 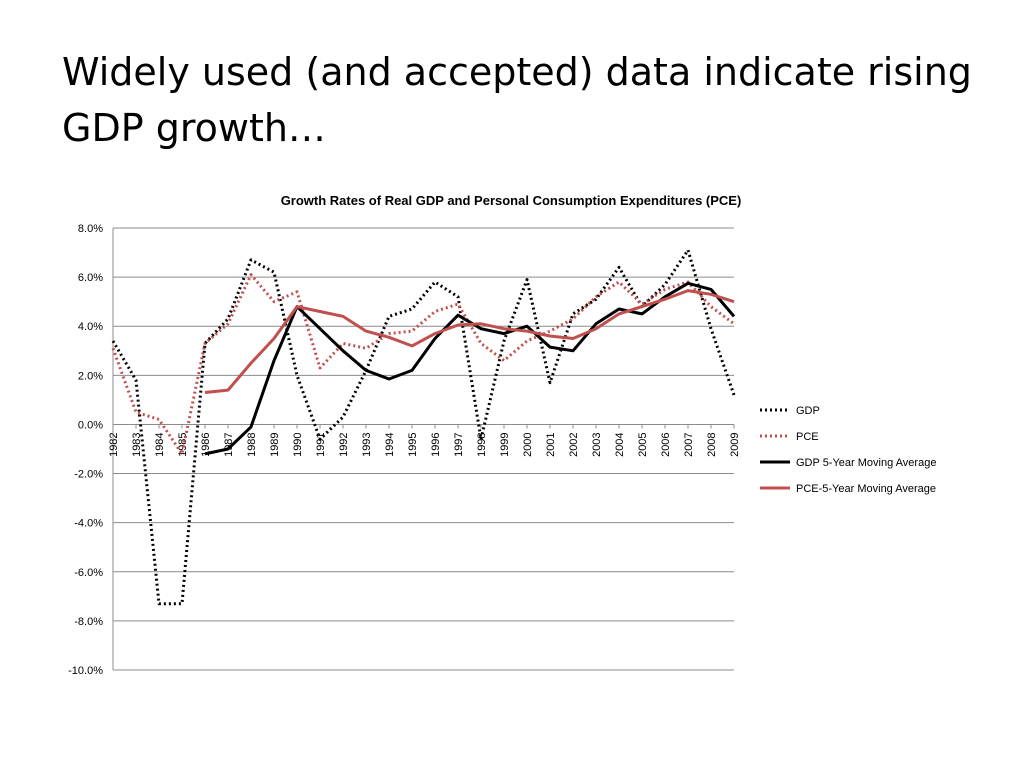 I want to click on x-tick-label: 1997, so click(x=459, y=444).